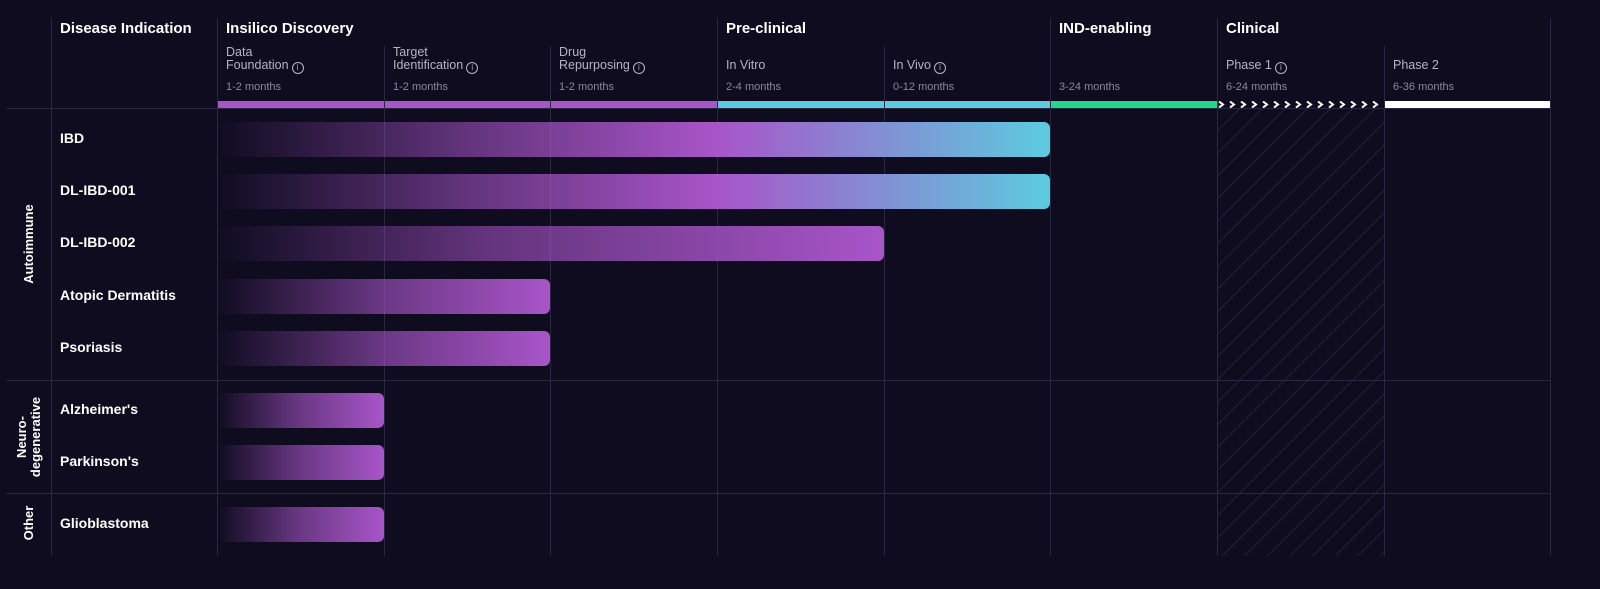 The image size is (1600, 589). Describe the element at coordinates (98, 242) in the screenshot. I see `indication-label: DL-IBD-002` at that location.